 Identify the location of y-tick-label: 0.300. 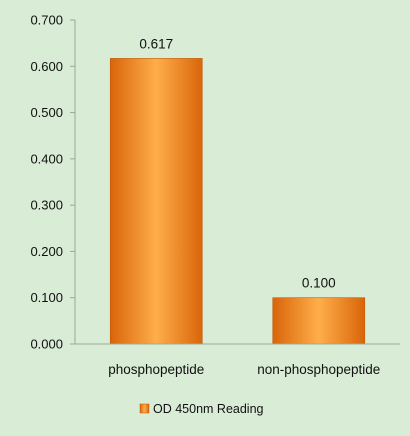
(46, 205).